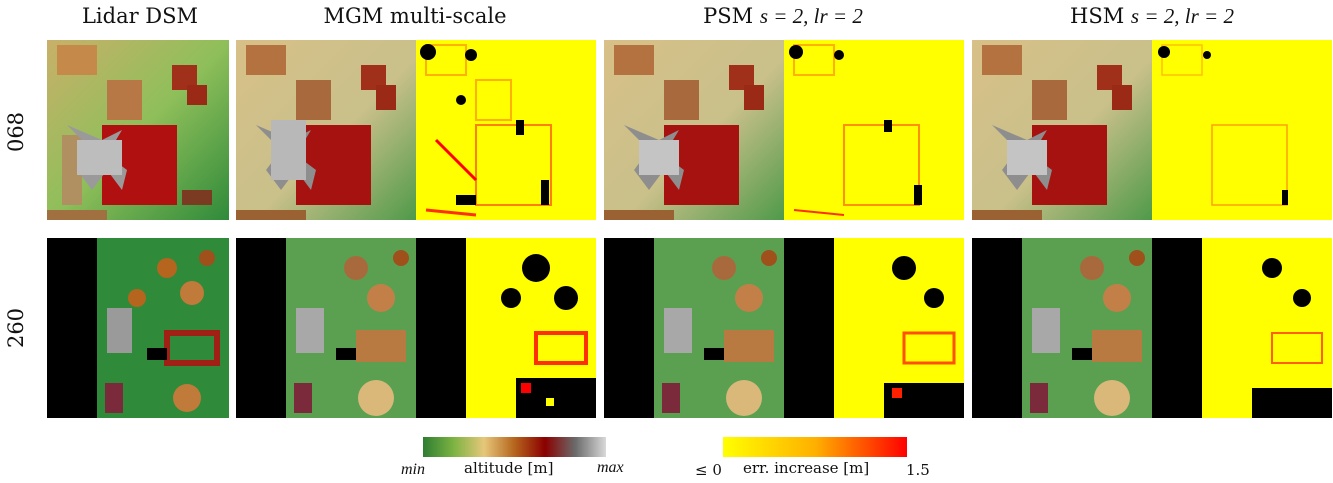 This screenshot has width=1333, height=483. What do you see at coordinates (610, 467) in the screenshot?
I see `altitude-max-label: max` at bounding box center [610, 467].